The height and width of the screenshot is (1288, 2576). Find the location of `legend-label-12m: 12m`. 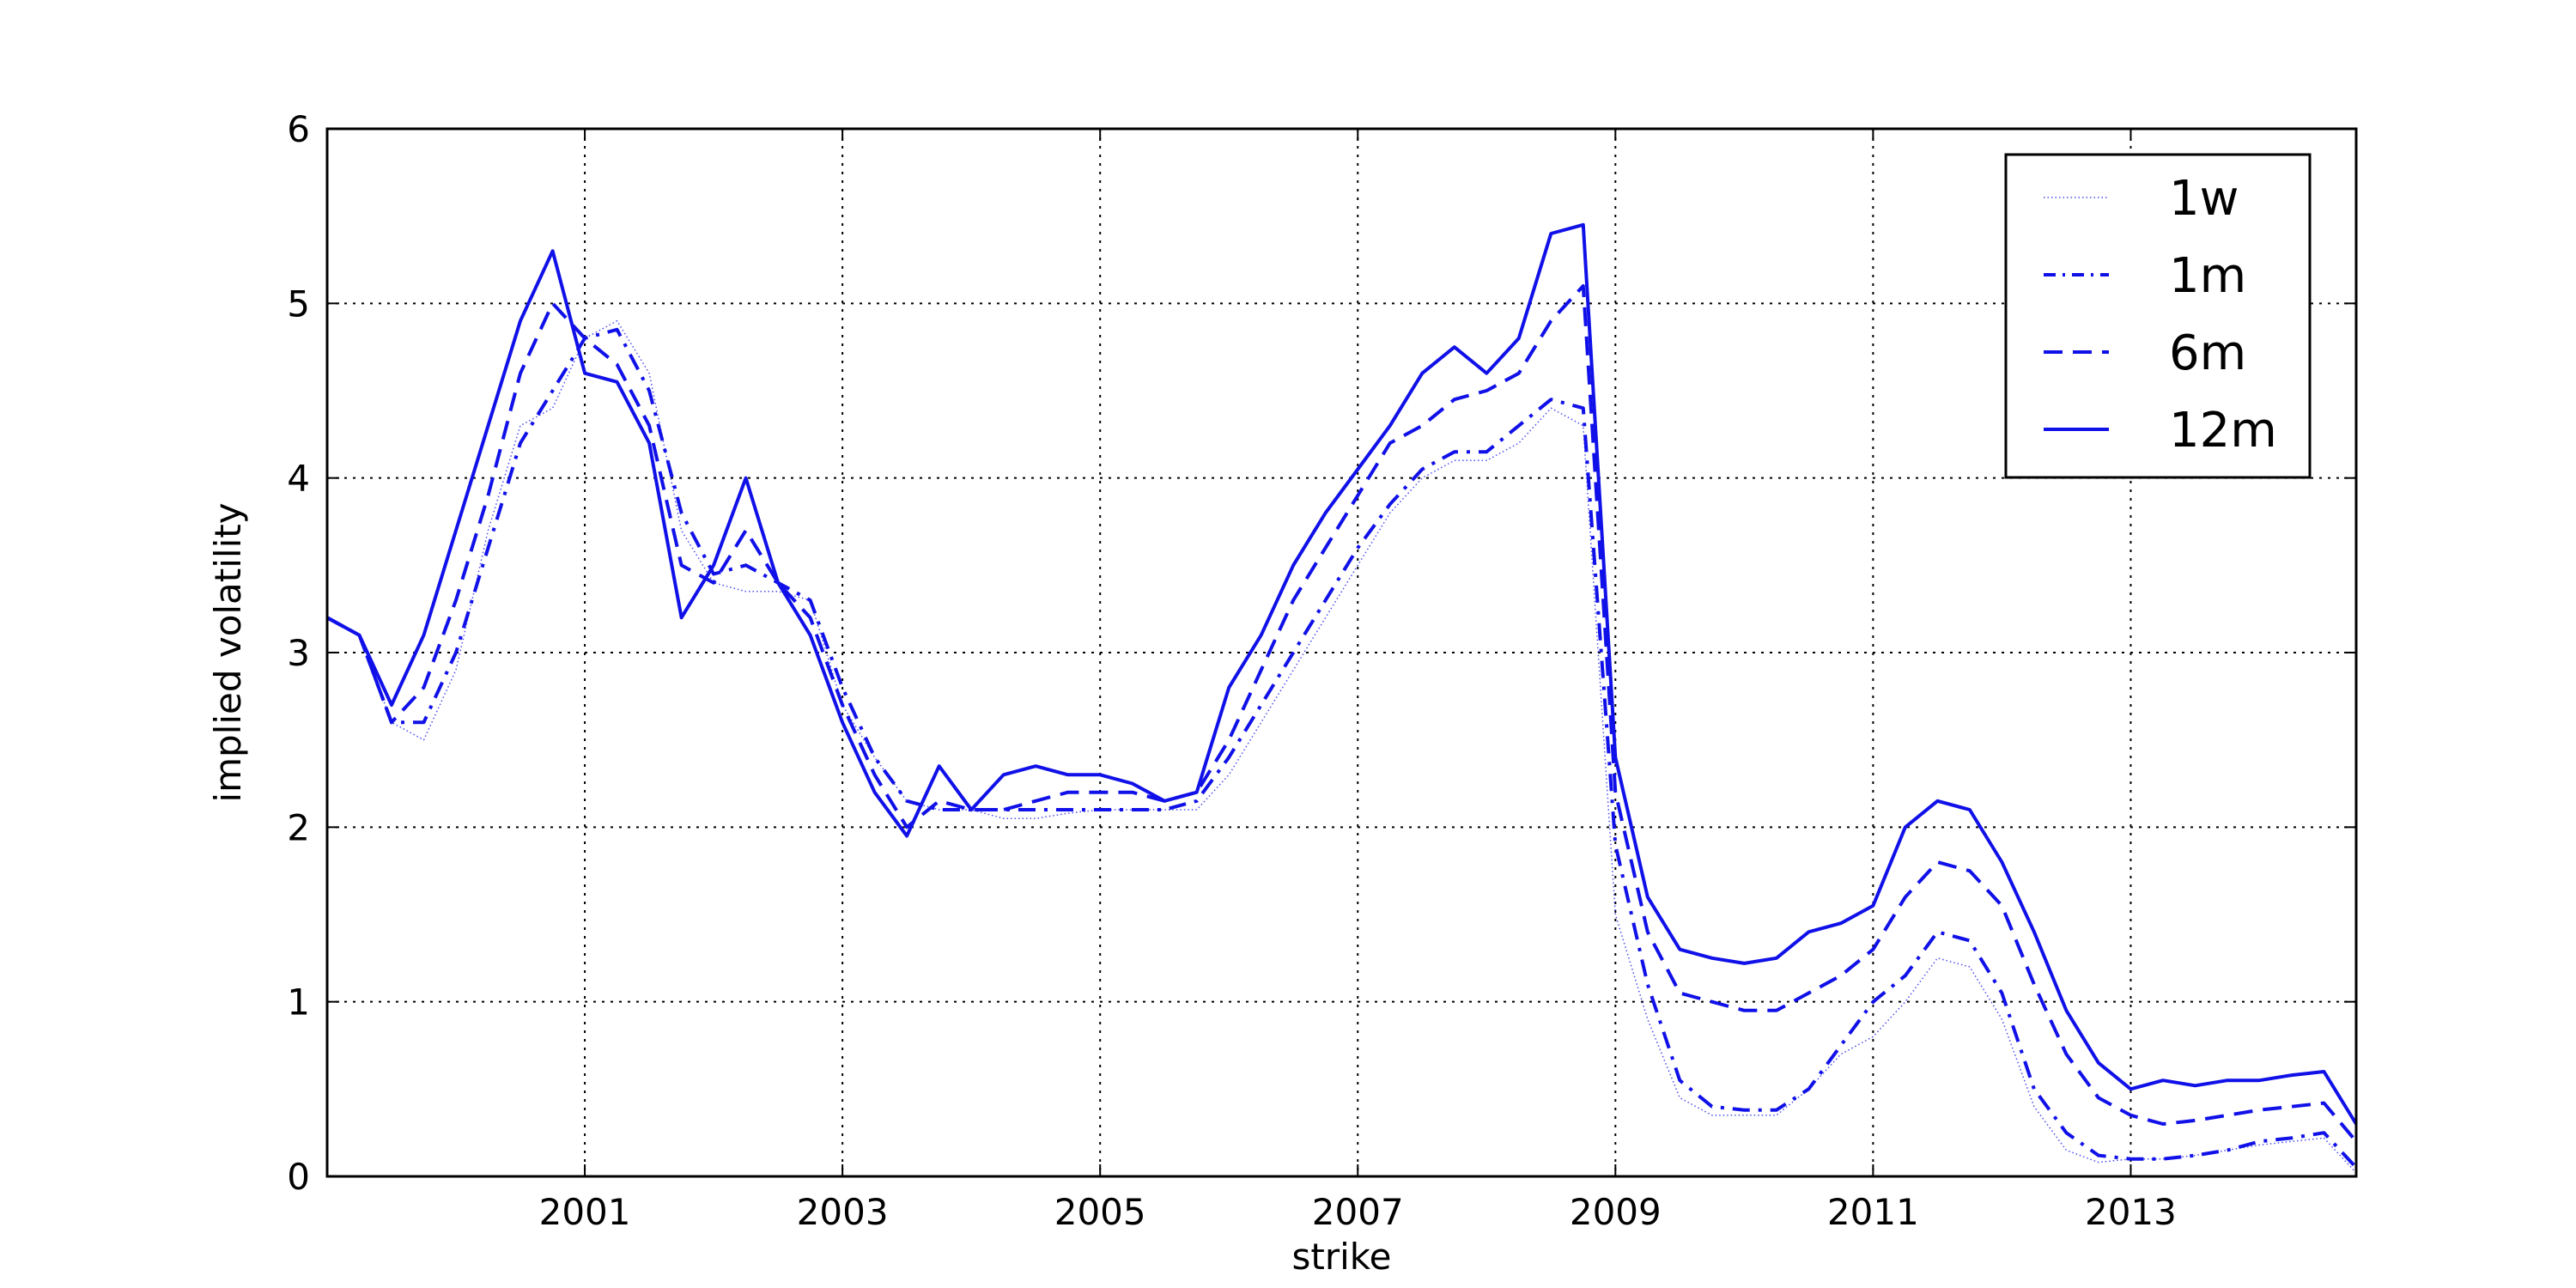

legend-label-12m: 12m is located at coordinates (2223, 431).